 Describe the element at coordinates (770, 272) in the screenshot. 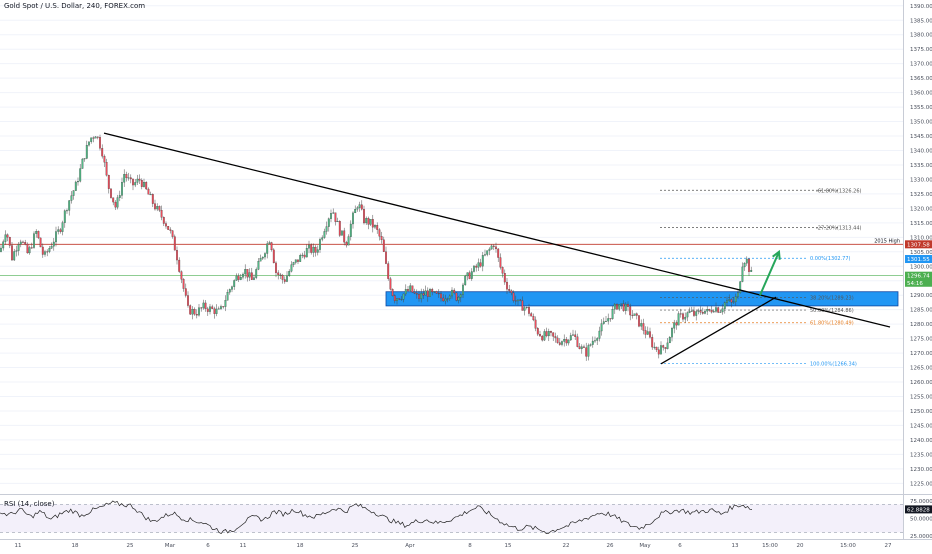

I see `projection-arrow-layer` at that location.